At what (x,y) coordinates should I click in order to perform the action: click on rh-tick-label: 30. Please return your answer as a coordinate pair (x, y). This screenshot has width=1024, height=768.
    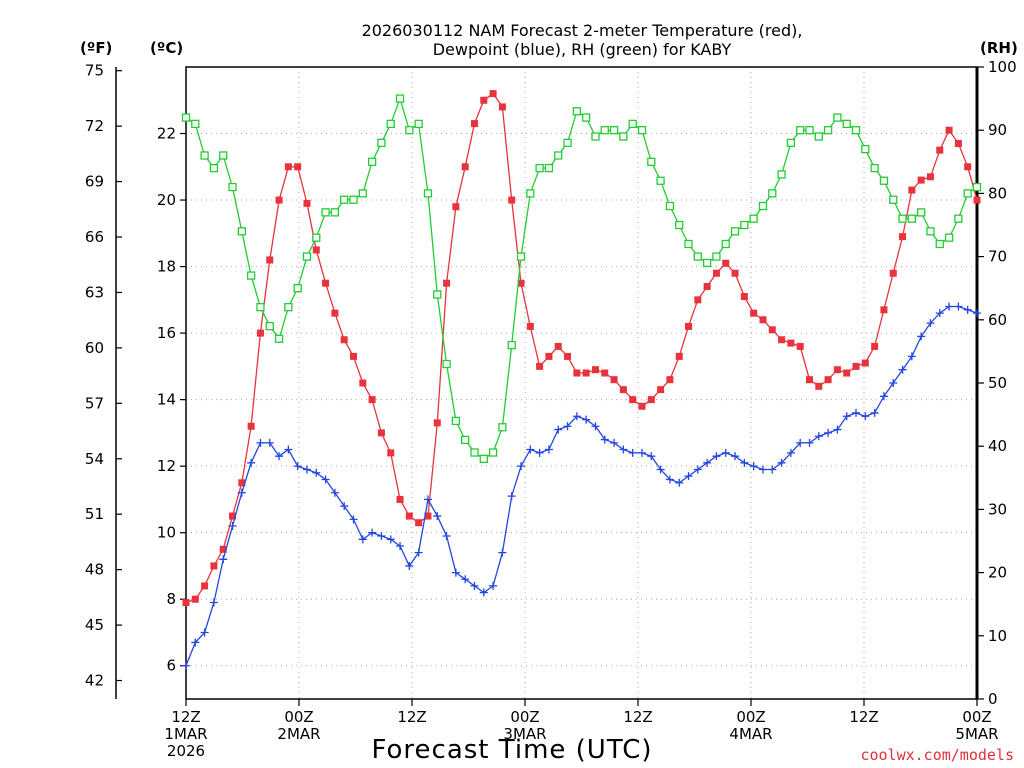
    Looking at the image, I should click on (997, 509).